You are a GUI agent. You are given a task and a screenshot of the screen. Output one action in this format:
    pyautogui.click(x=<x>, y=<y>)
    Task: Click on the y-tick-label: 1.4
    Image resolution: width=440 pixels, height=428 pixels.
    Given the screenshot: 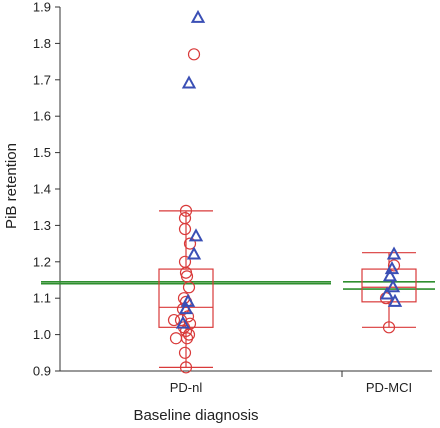 What is the action you would take?
    pyautogui.click(x=42, y=189)
    